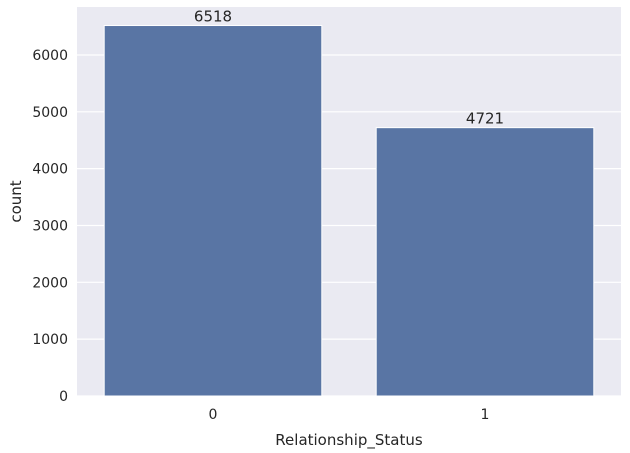 This screenshot has width=630, height=453. What do you see at coordinates (63, 397) in the screenshot?
I see `y-tick-label: 0` at bounding box center [63, 397].